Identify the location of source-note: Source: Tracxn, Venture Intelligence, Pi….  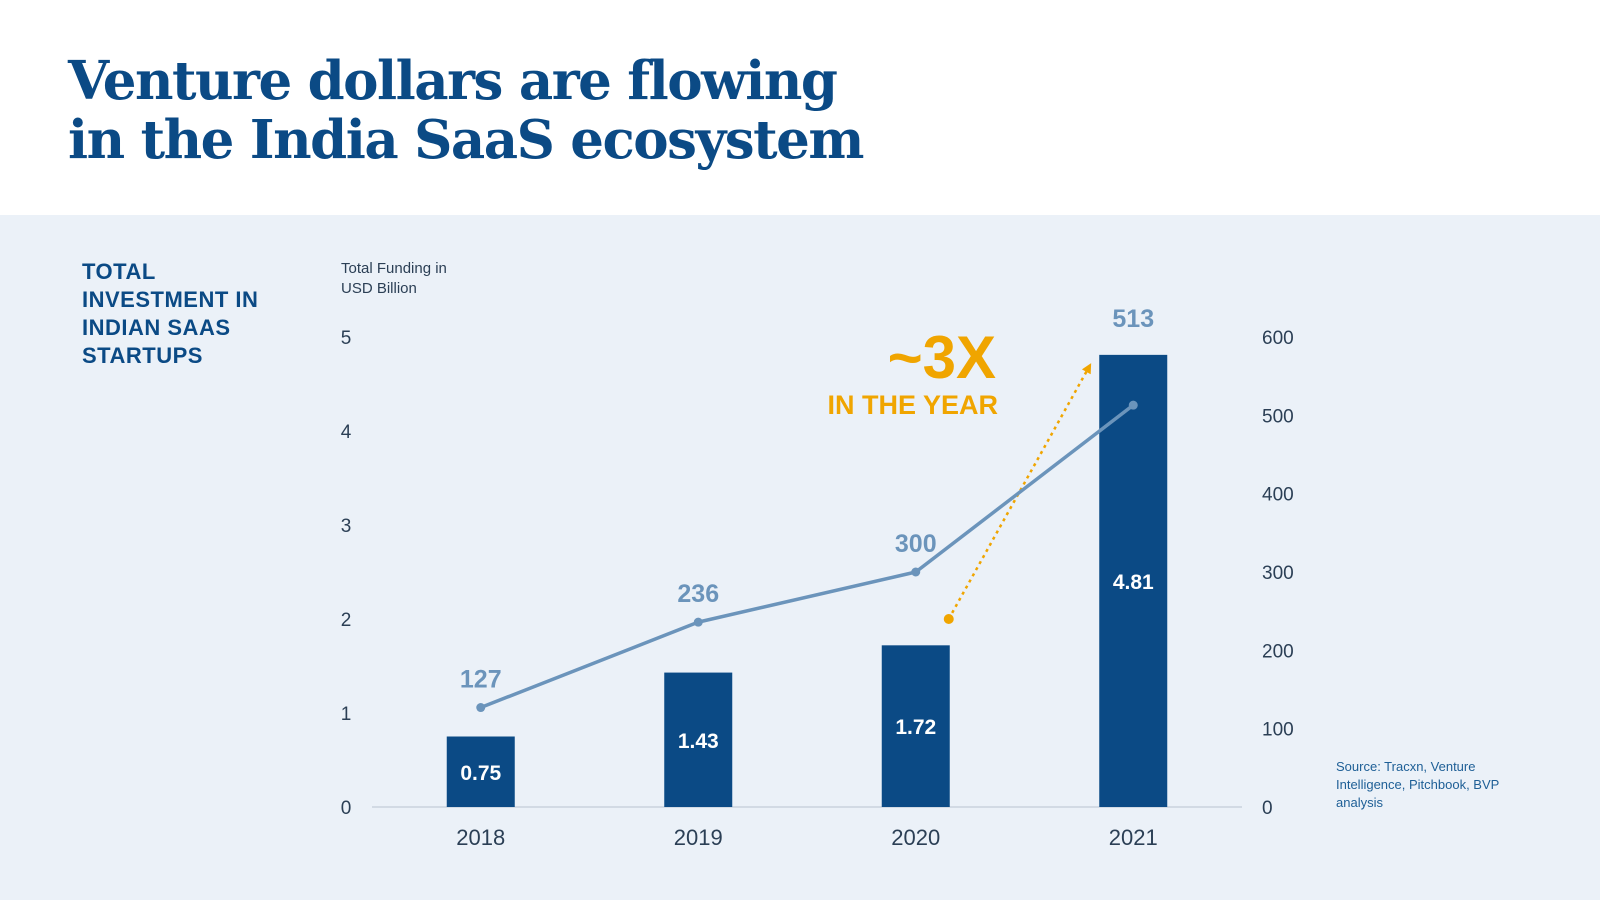
(1417, 785).